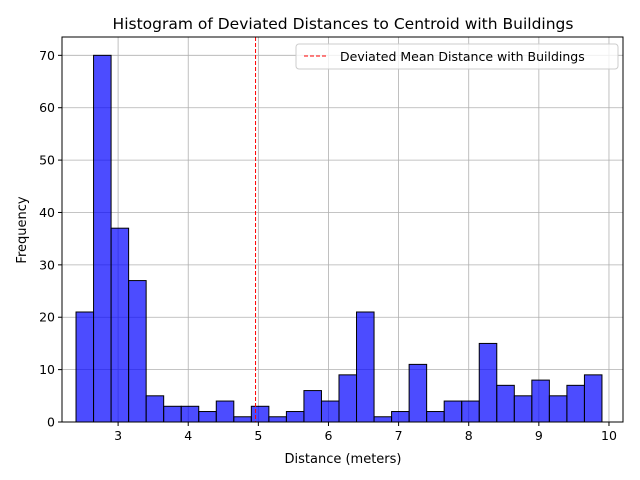 Image resolution: width=640 pixels, height=480 pixels. What do you see at coordinates (50, 239) in the screenshot?
I see `y-axis-ticks: 0 10 20 30 40 50 60 70` at bounding box center [50, 239].